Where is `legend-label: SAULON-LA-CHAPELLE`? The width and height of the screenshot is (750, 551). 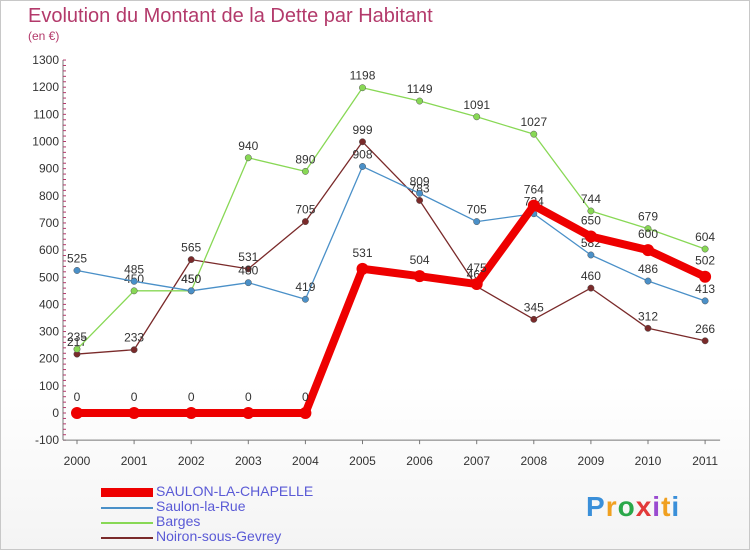 legend-label: SAULON-LA-CHAPELLE is located at coordinates (235, 491).